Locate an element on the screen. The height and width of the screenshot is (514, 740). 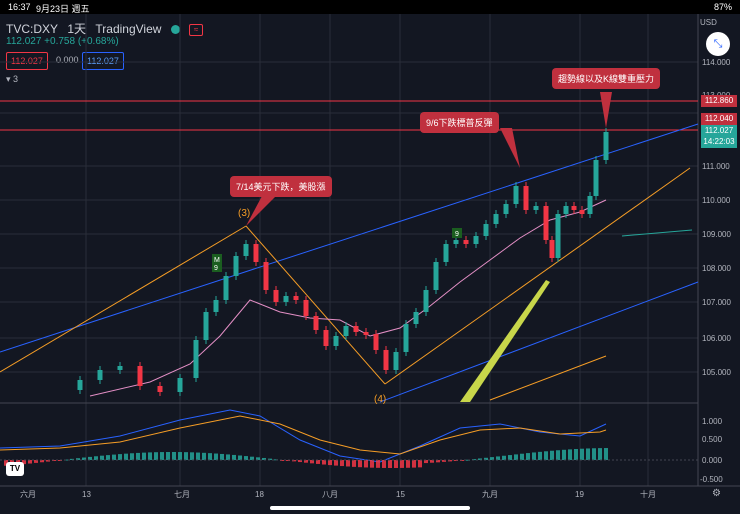
signal-line is located at coordinates (303, 435).